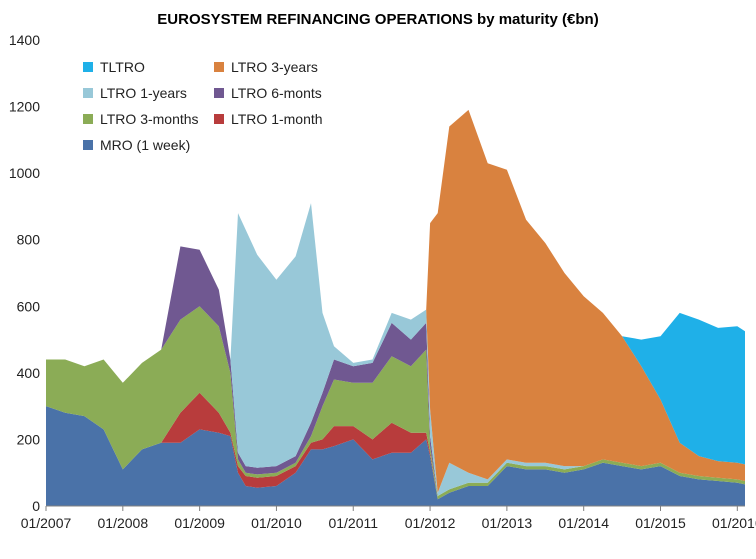  I want to click on legend-swatch-ltro-1-month, so click(219, 119).